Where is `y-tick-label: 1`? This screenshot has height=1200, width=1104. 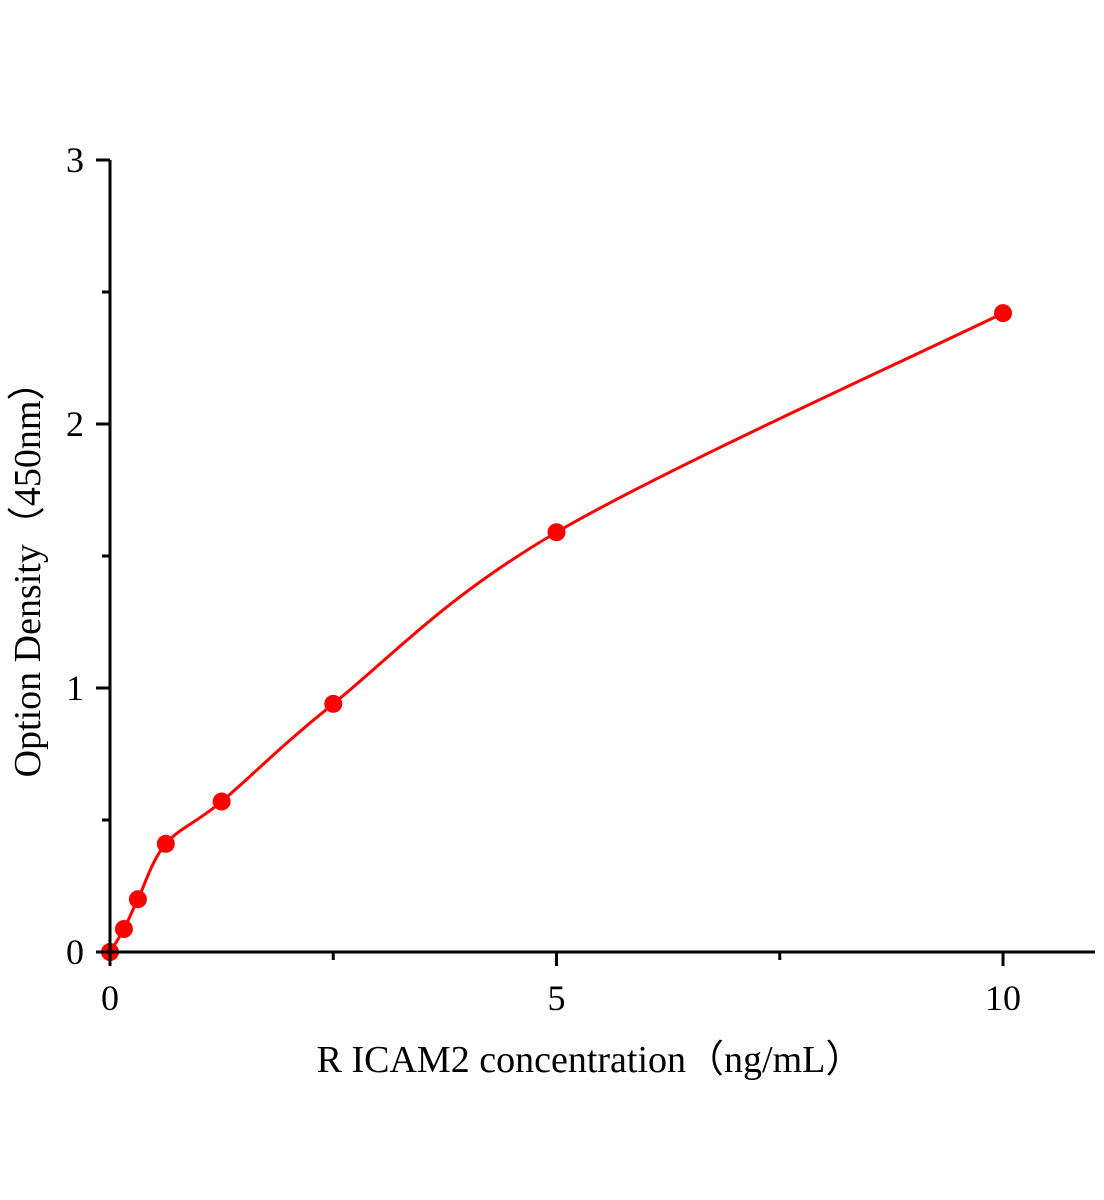 y-tick-label: 1 is located at coordinates (75, 688).